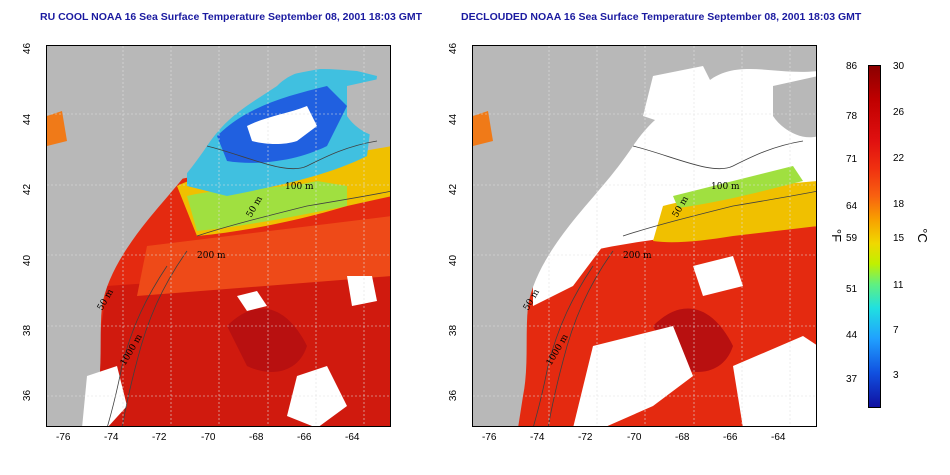 Image resolution: width=950 pixels, height=475 pixels. I want to click on x-tick-left: -72, so click(159, 437).